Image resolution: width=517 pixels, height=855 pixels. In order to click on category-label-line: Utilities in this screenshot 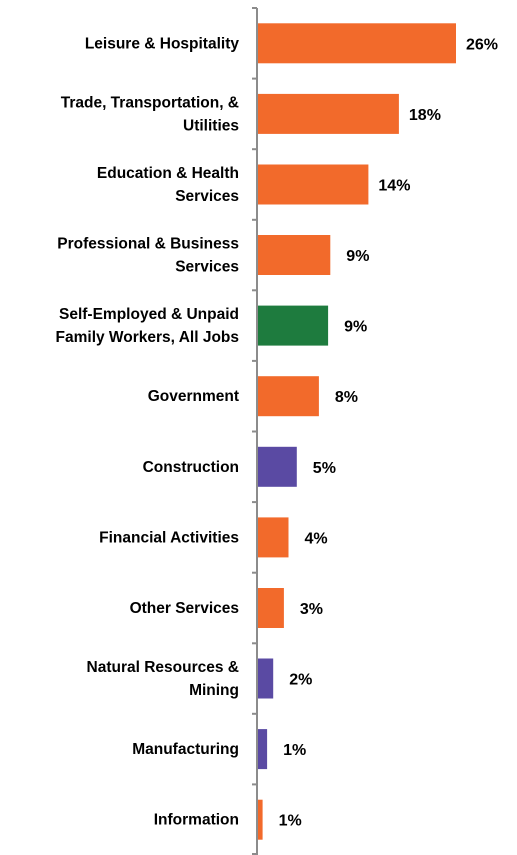, I will do `click(211, 125)`.